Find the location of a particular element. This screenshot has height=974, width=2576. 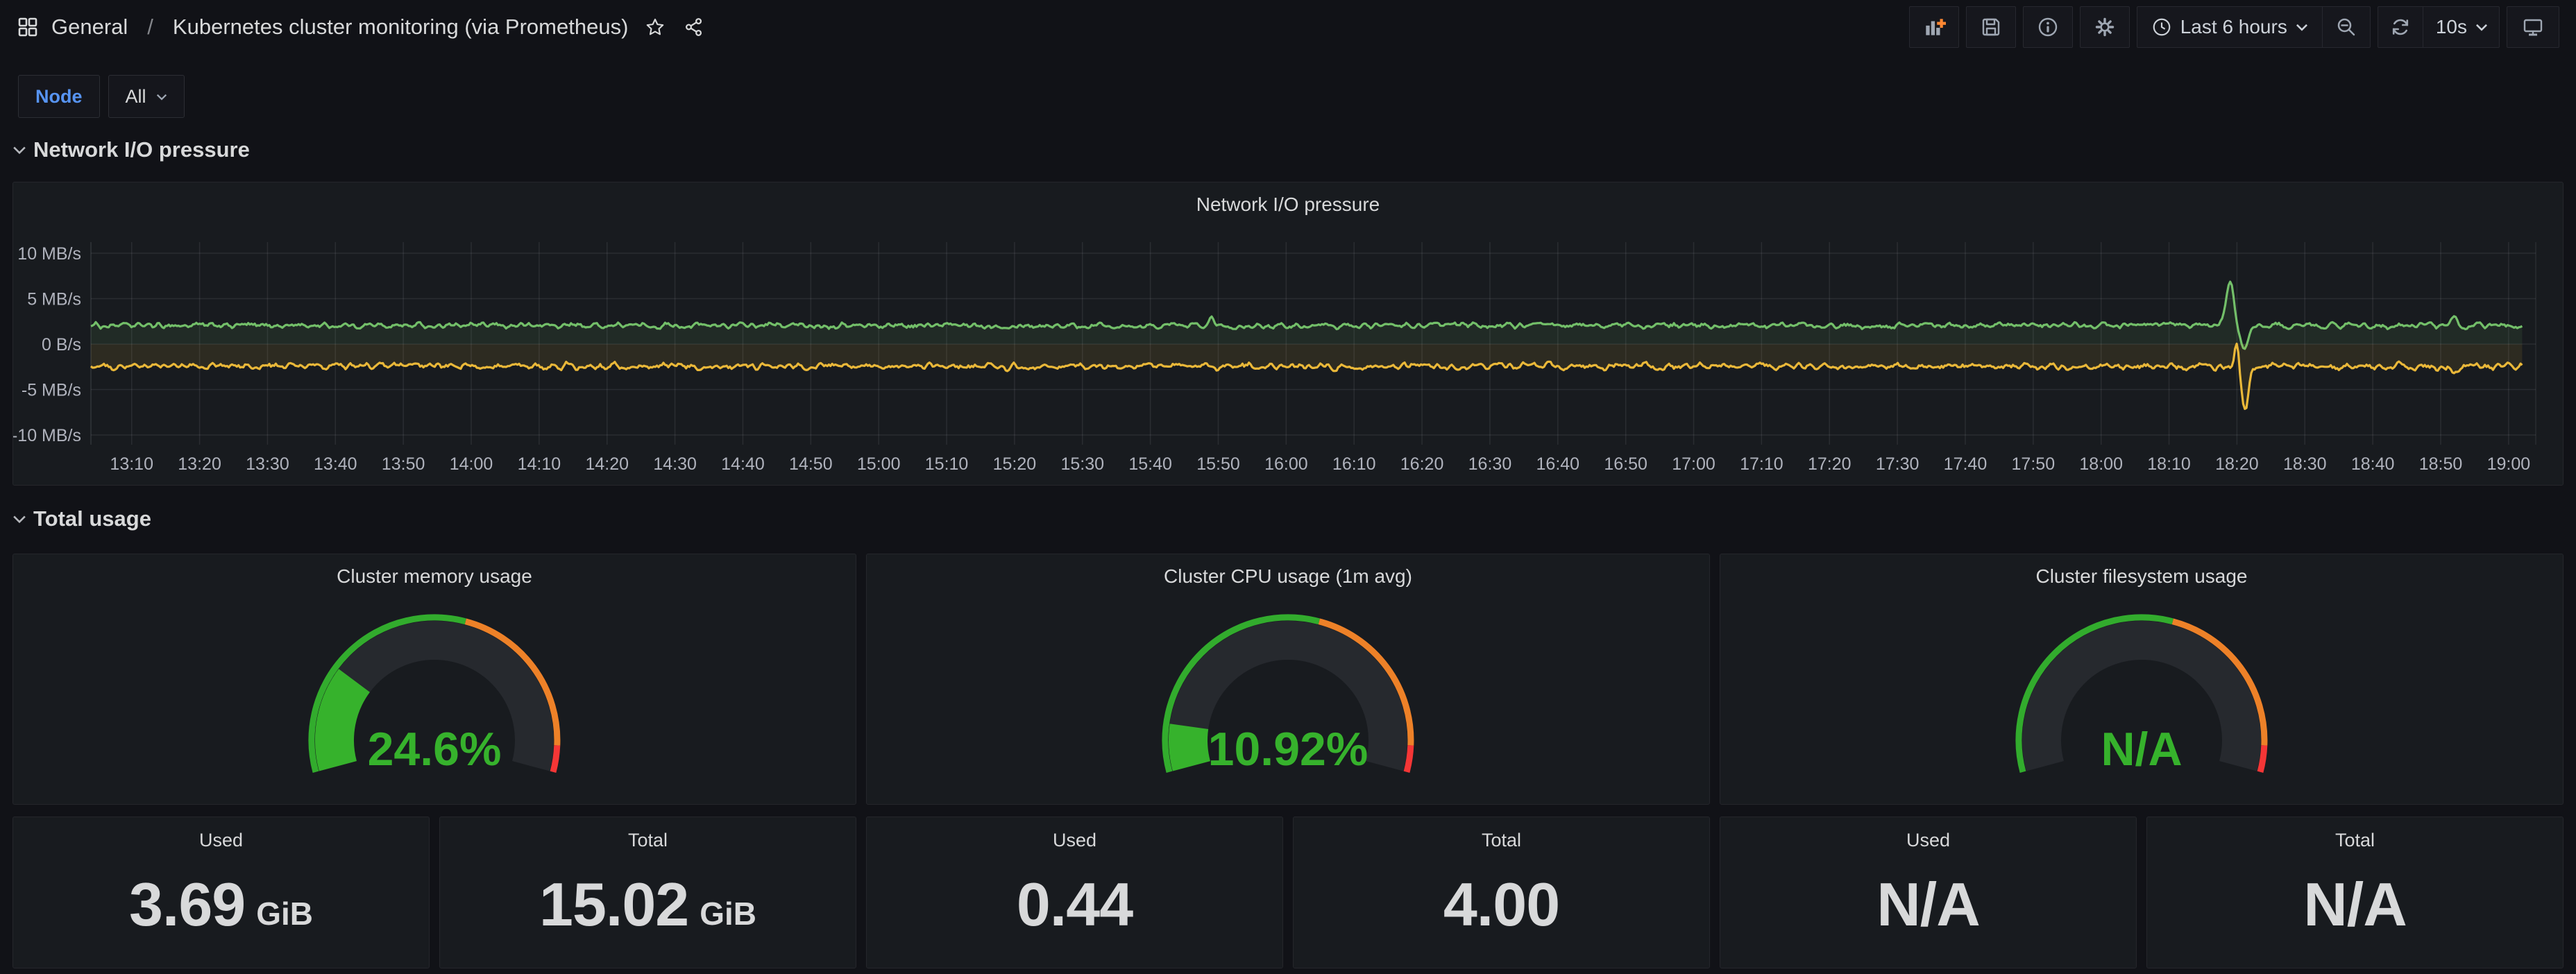

network-received-fill is located at coordinates (1307, 315).